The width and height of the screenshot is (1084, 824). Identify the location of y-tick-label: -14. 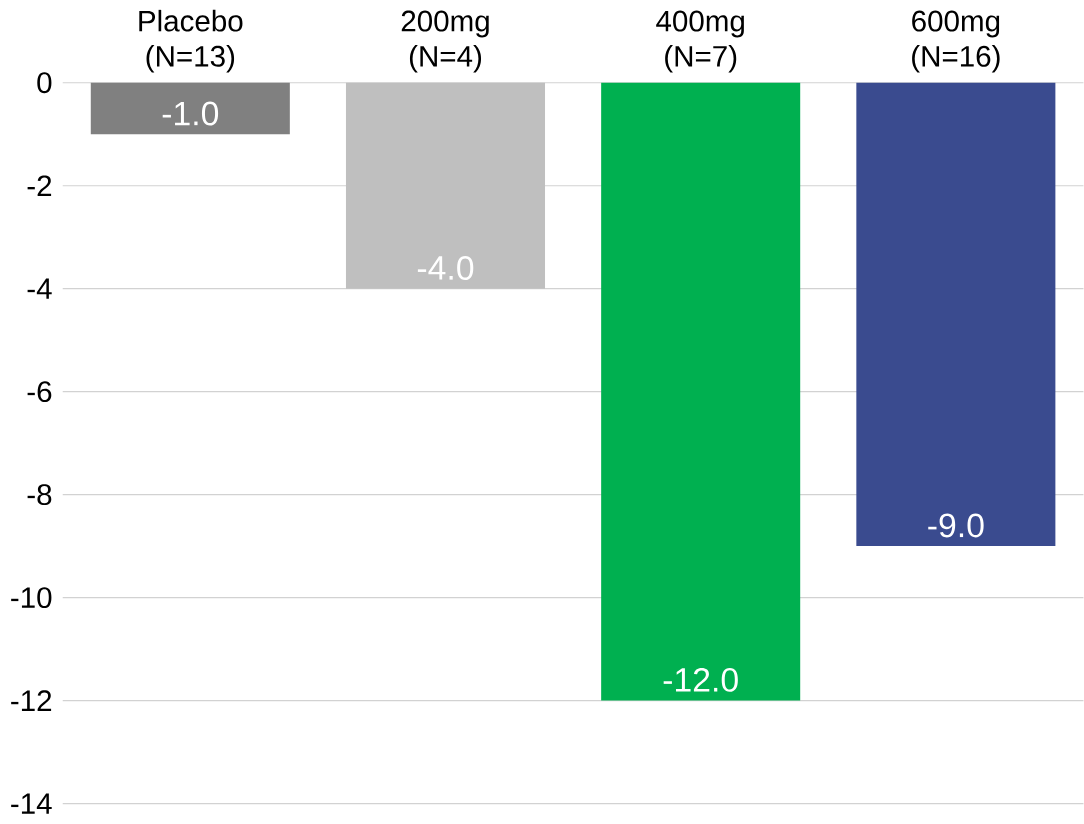
(31, 803).